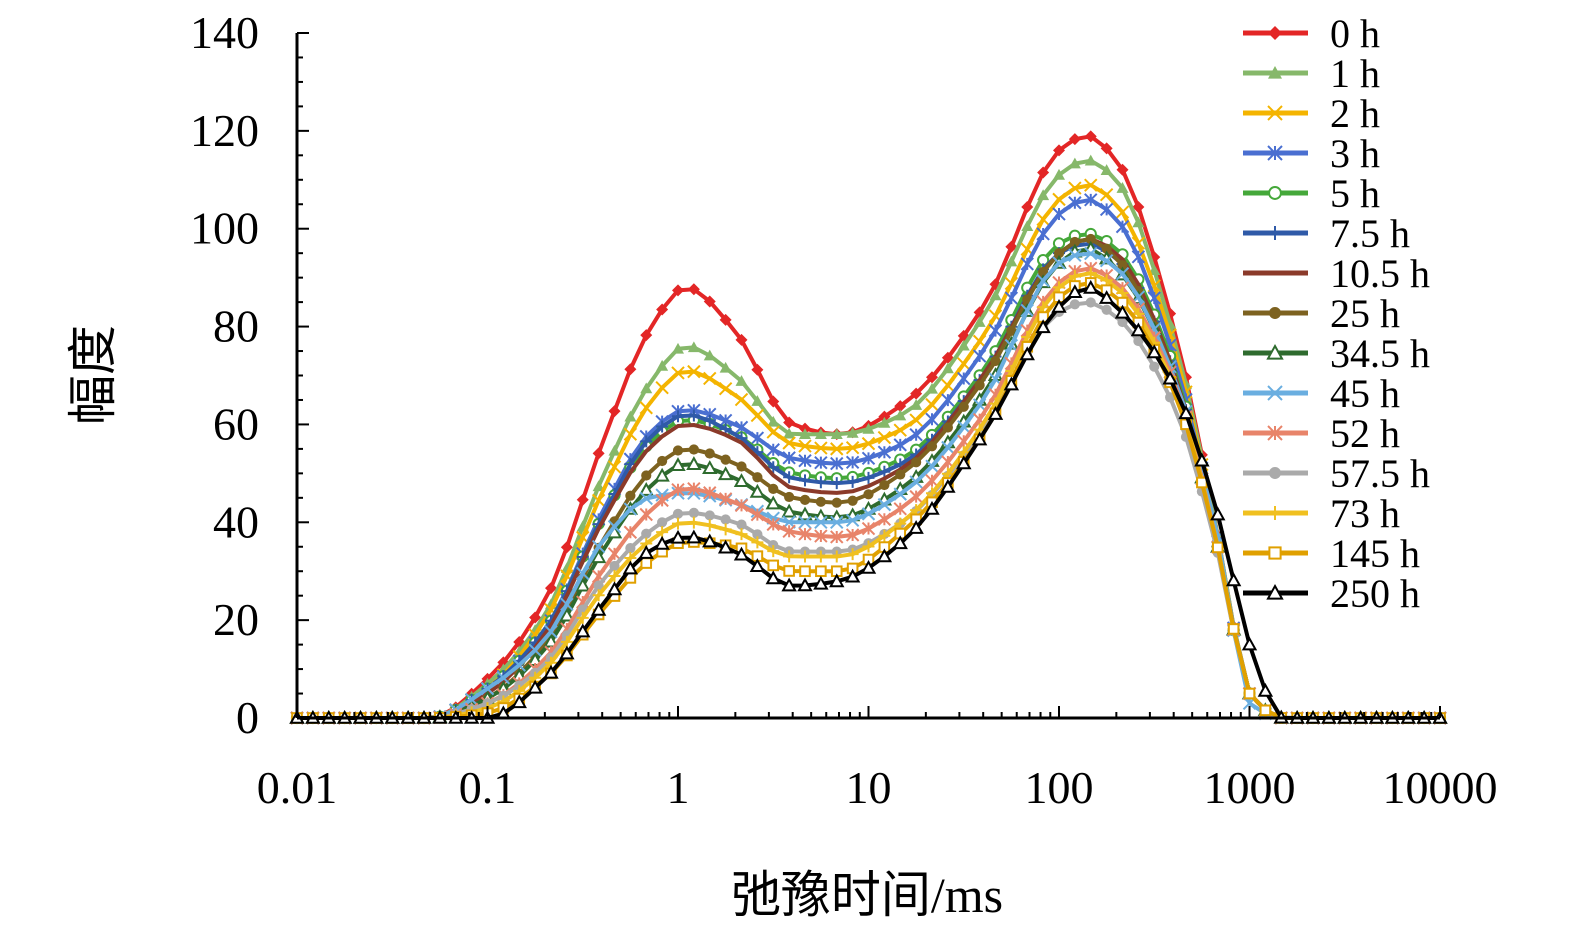 The height and width of the screenshot is (935, 1575). I want to click on y-tick-label: 20, so click(236, 619).